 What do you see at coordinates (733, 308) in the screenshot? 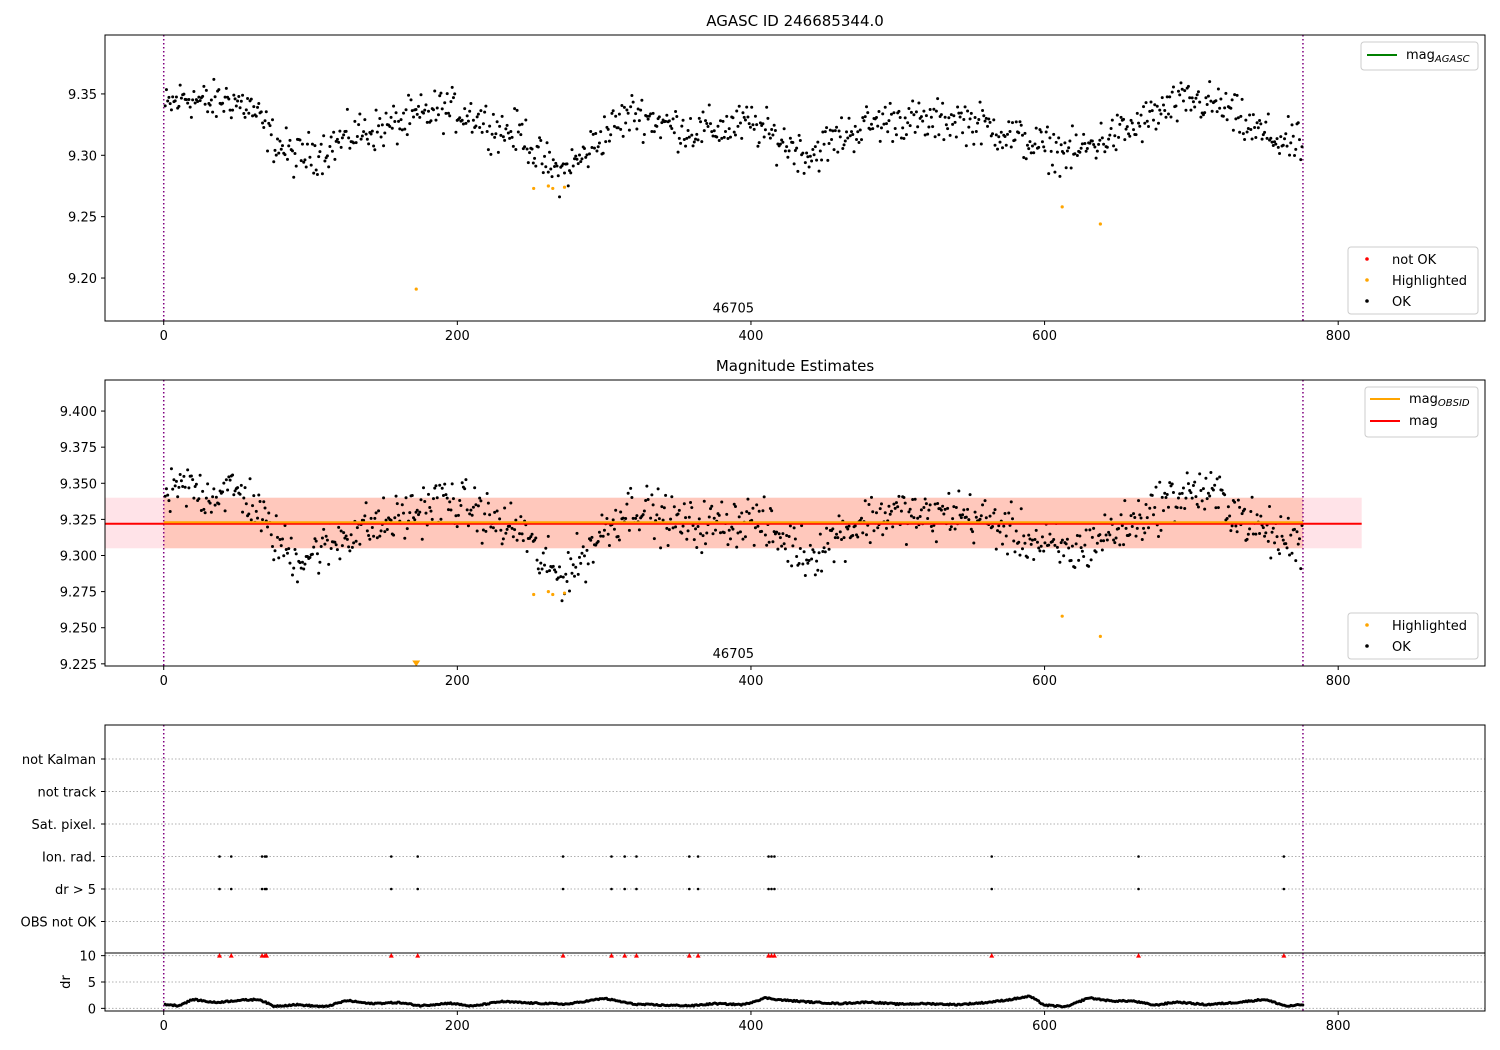
I see `obsid-label: 46705` at bounding box center [733, 308].